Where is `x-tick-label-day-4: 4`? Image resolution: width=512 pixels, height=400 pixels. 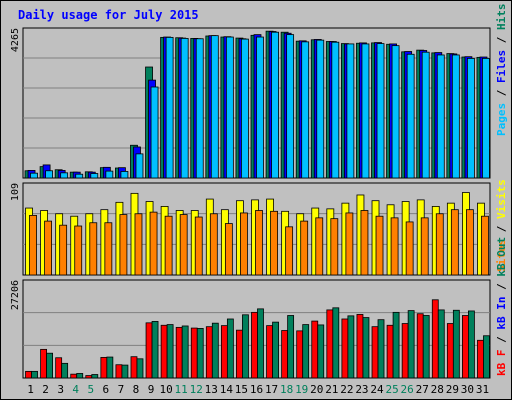
x-tick-label-day-4: 4 is located at coordinates (75, 389).